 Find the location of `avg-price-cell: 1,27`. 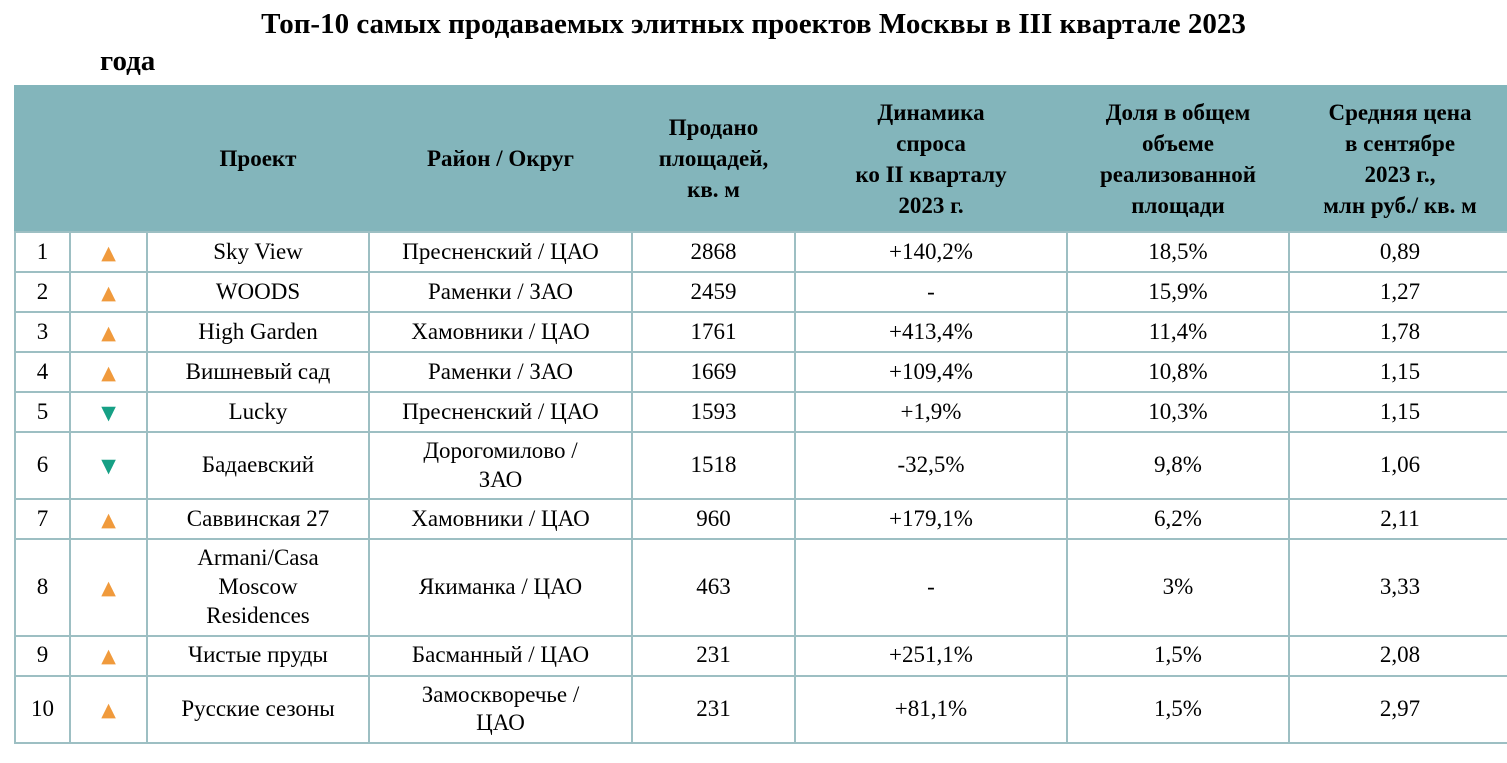

avg-price-cell: 1,27 is located at coordinates (1397, 291).